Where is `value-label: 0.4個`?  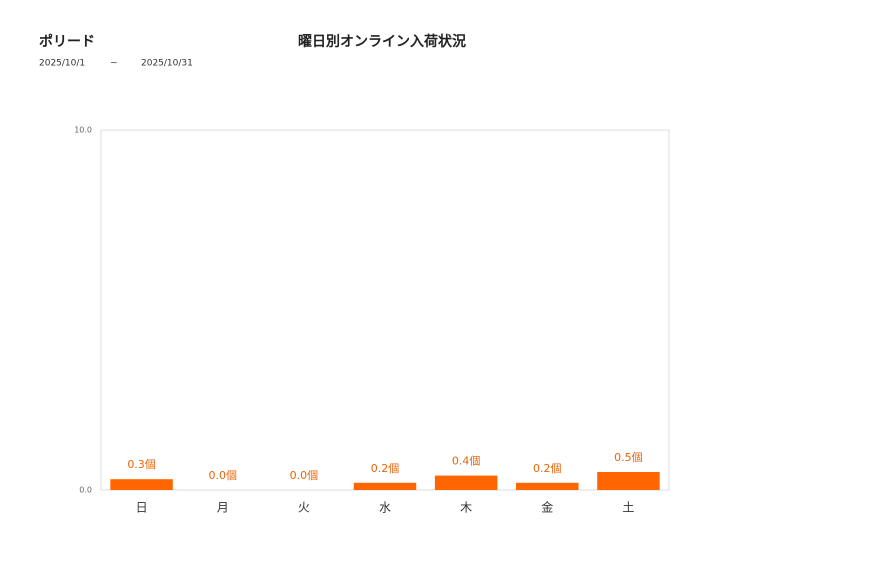 value-label: 0.4個 is located at coordinates (466, 461).